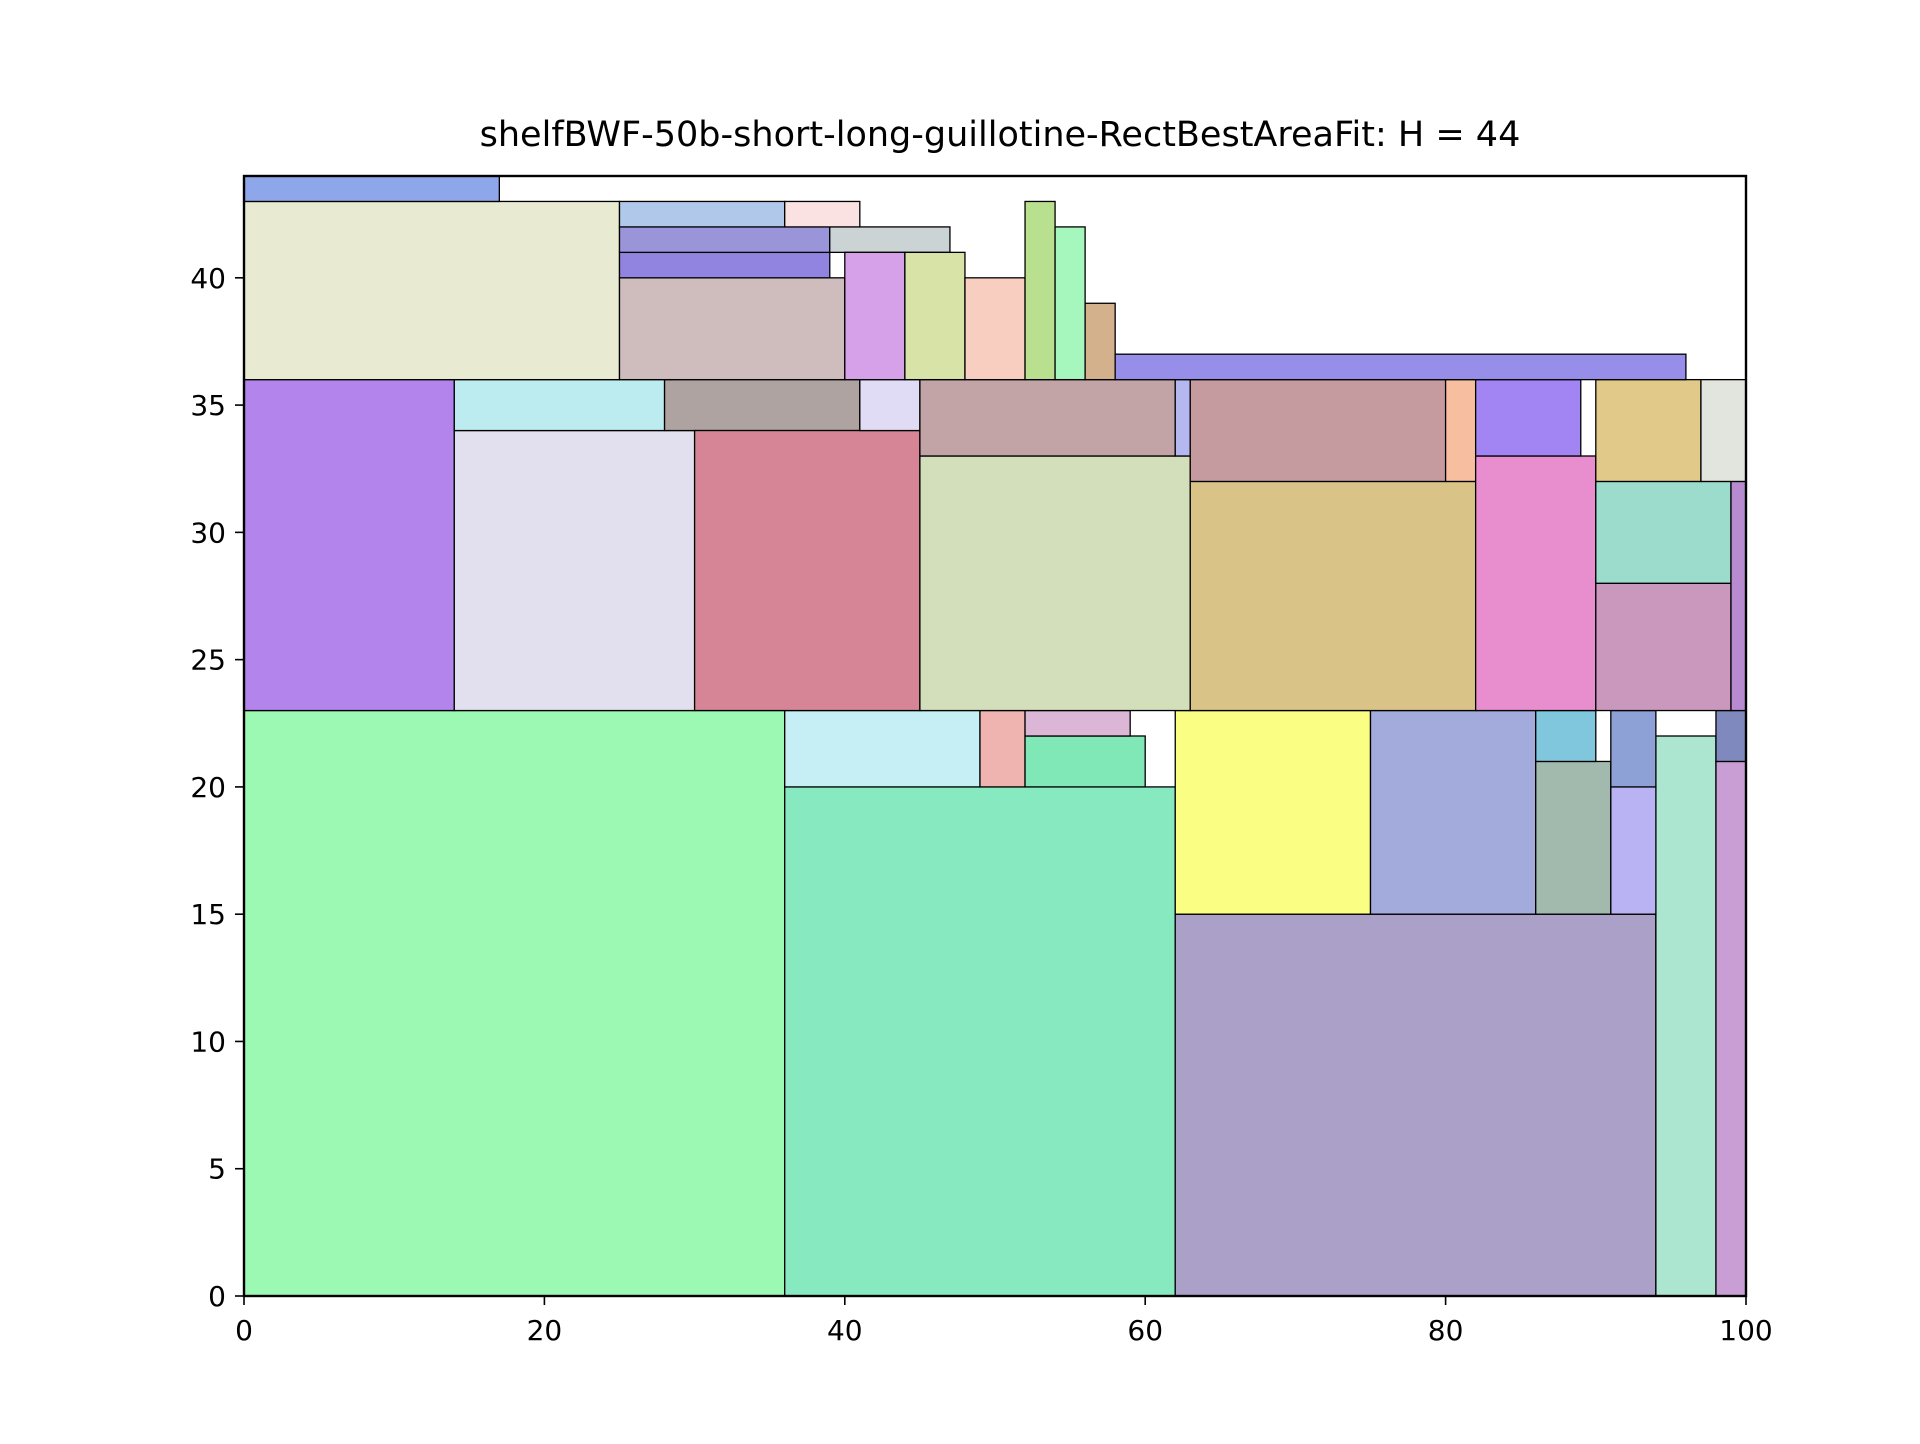 The height and width of the screenshot is (1444, 1920). What do you see at coordinates (208, 914) in the screenshot?
I see `y-tick-label: 15` at bounding box center [208, 914].